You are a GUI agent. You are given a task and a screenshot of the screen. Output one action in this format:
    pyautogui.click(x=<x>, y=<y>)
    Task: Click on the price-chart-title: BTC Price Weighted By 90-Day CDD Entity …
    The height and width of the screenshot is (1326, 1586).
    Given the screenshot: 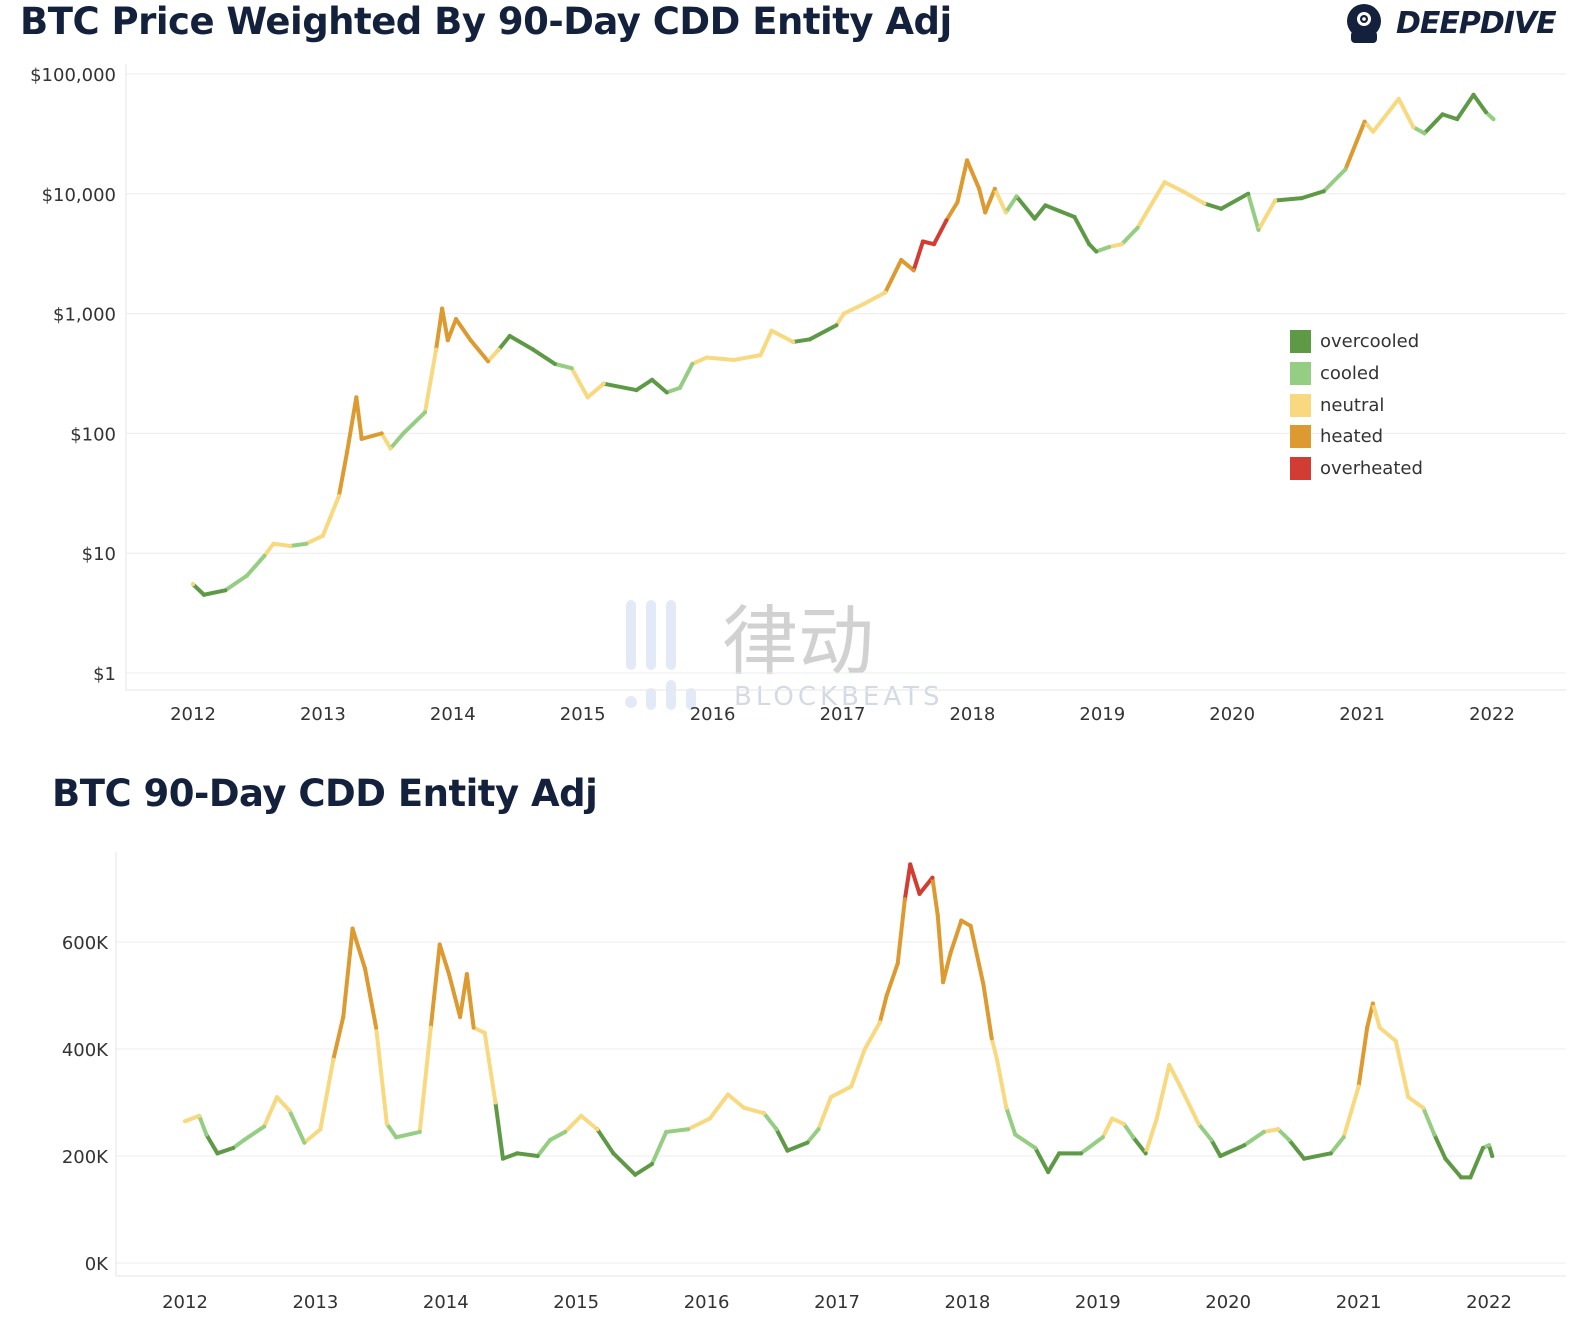 What is the action you would take?
    pyautogui.click(x=486, y=21)
    